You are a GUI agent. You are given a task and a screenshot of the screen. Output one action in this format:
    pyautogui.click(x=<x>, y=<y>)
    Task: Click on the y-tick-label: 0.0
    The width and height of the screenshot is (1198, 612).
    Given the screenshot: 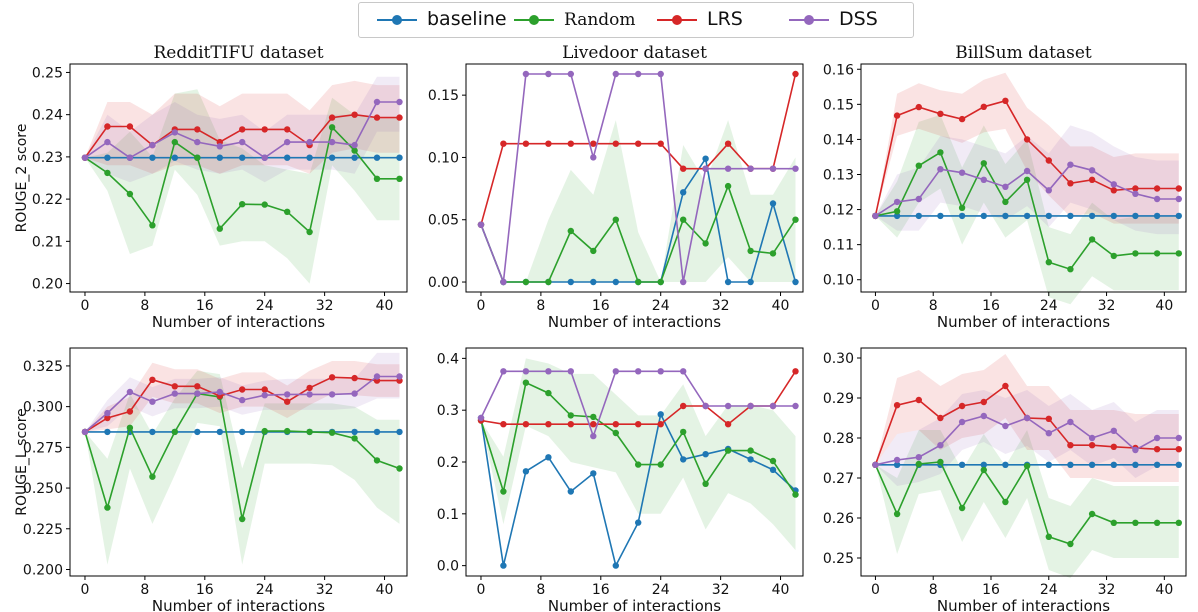 What is the action you would take?
    pyautogui.click(x=448, y=567)
    